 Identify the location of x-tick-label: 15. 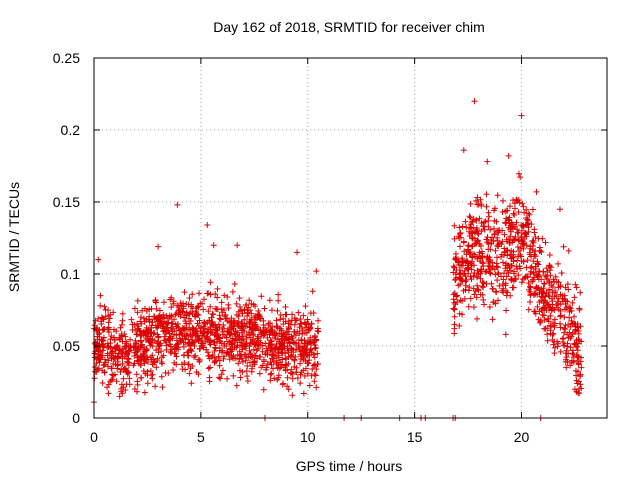
(415, 437).